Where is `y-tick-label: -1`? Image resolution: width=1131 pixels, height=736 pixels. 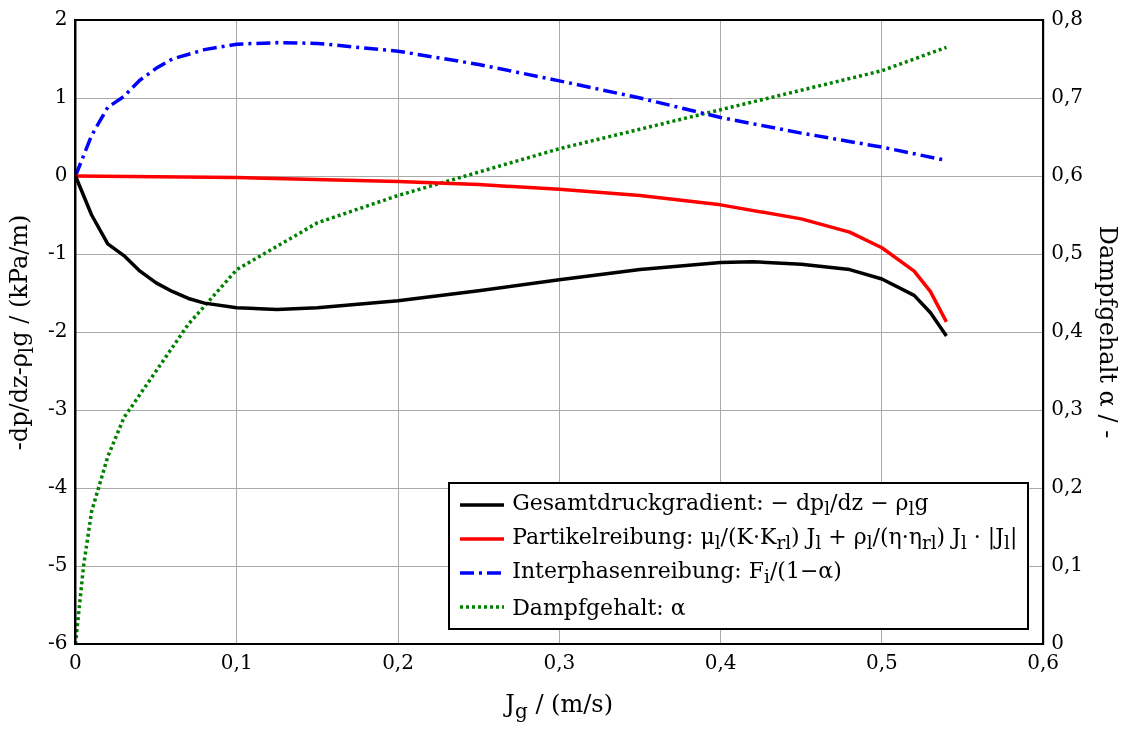 y-tick-label: -1 is located at coordinates (58, 252).